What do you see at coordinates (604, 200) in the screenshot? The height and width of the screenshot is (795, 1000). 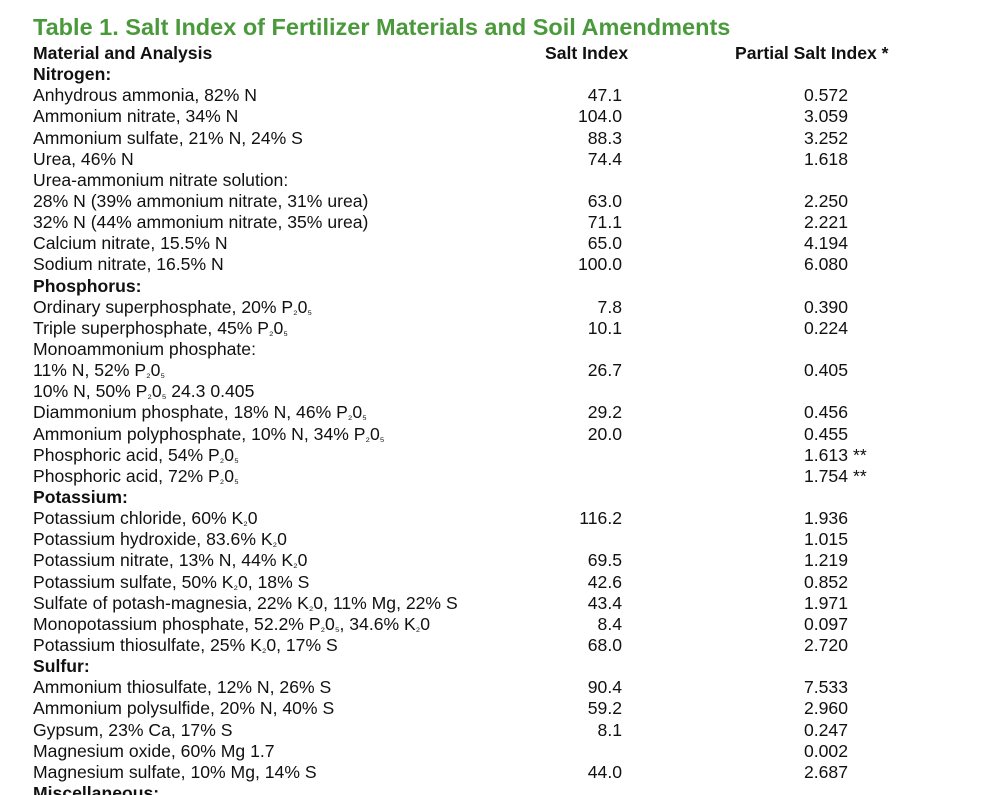 I see `salt-index-cell: 63.0` at bounding box center [604, 200].